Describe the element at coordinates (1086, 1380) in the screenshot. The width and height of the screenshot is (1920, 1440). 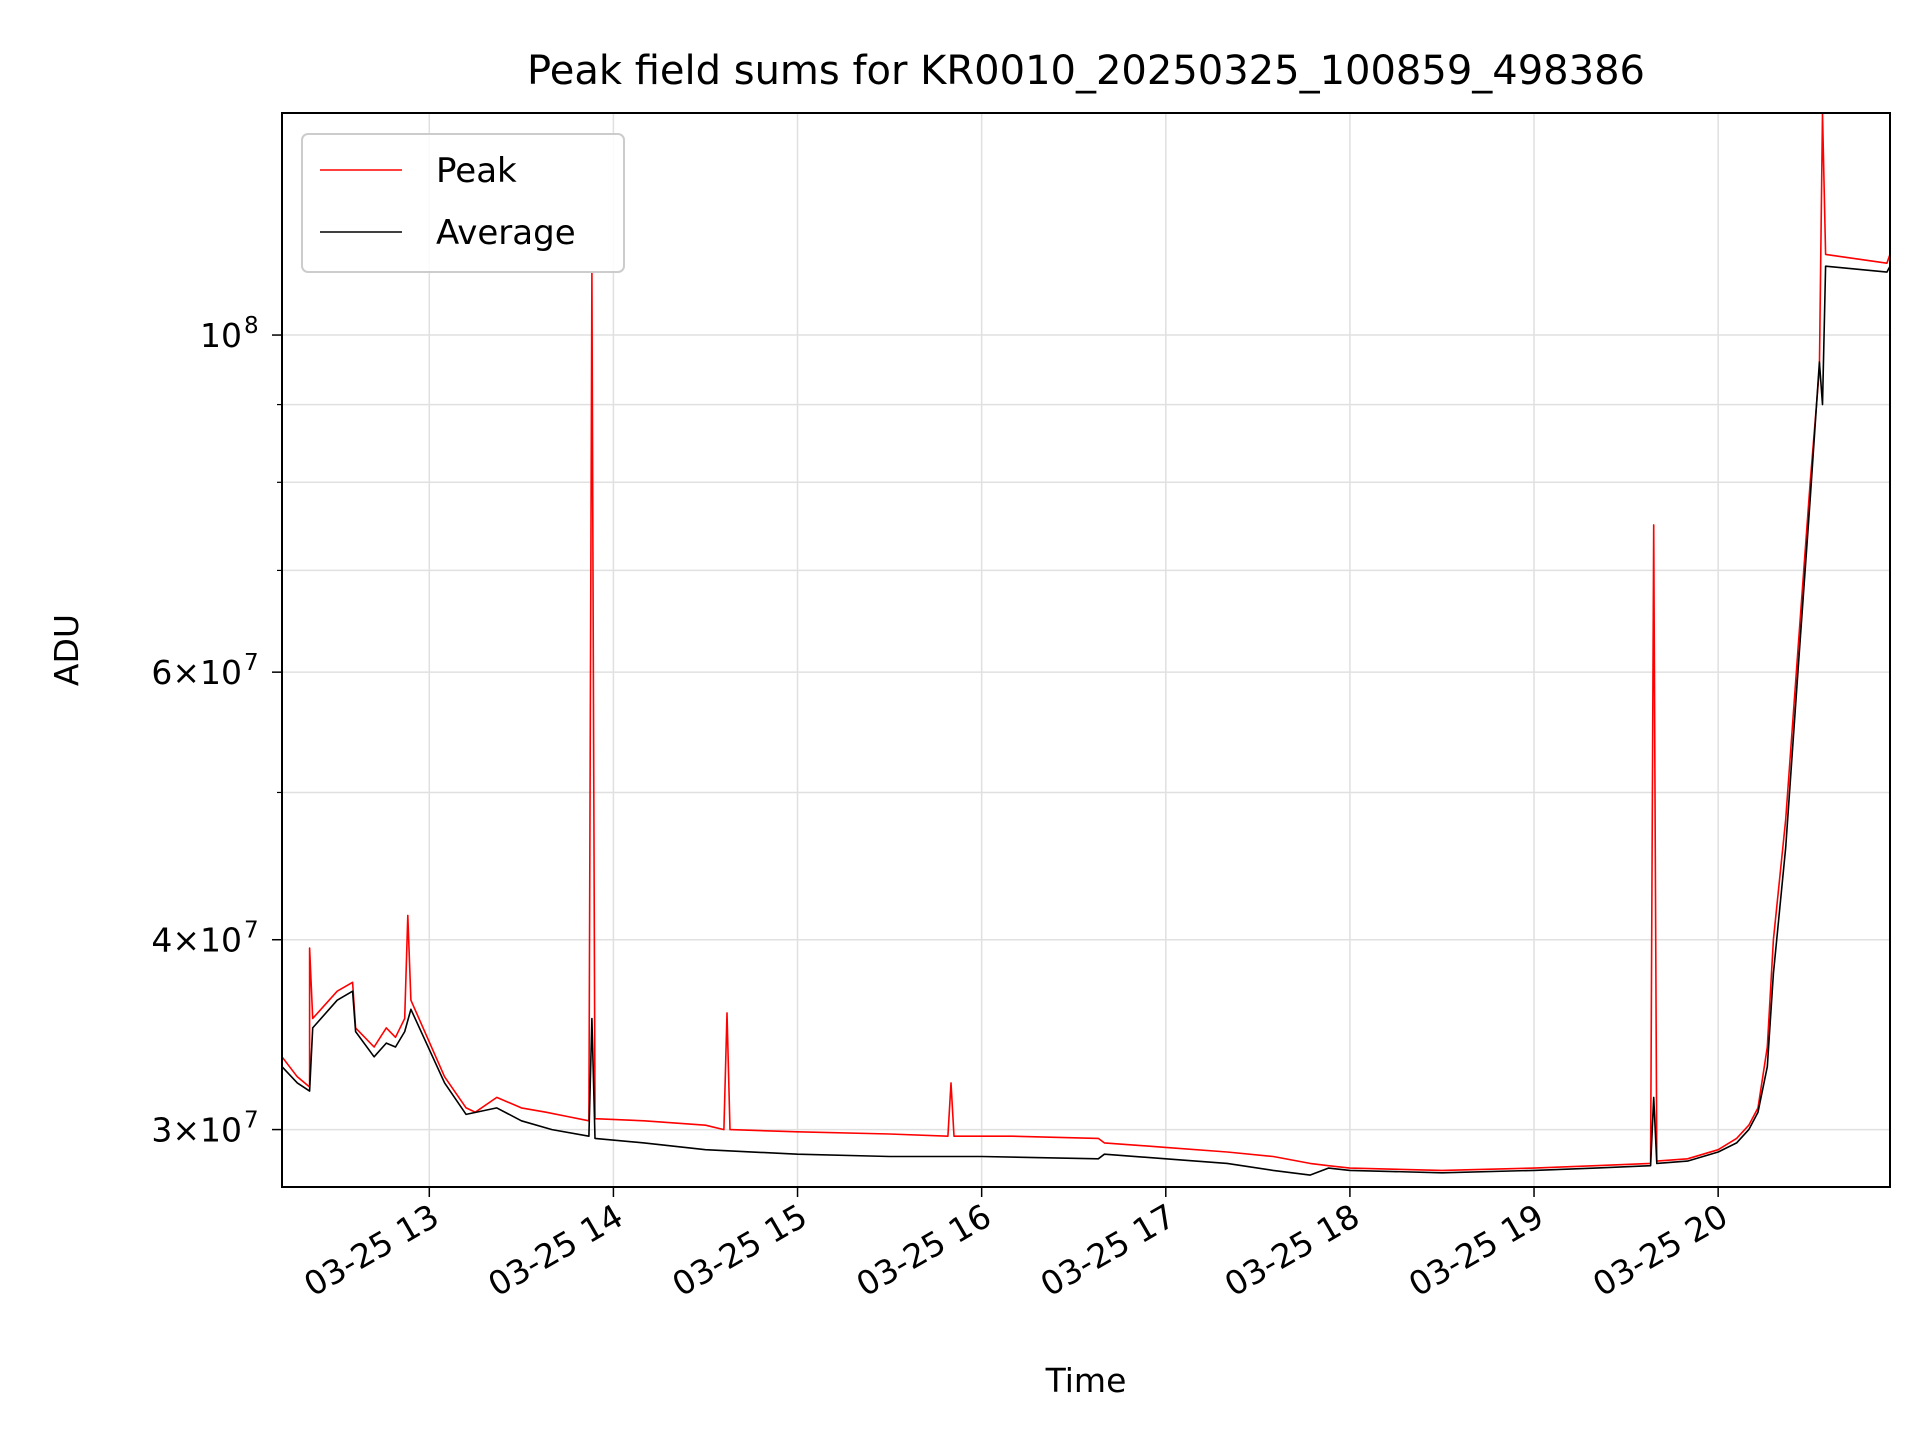
I see `x-axis-label: Time` at that location.